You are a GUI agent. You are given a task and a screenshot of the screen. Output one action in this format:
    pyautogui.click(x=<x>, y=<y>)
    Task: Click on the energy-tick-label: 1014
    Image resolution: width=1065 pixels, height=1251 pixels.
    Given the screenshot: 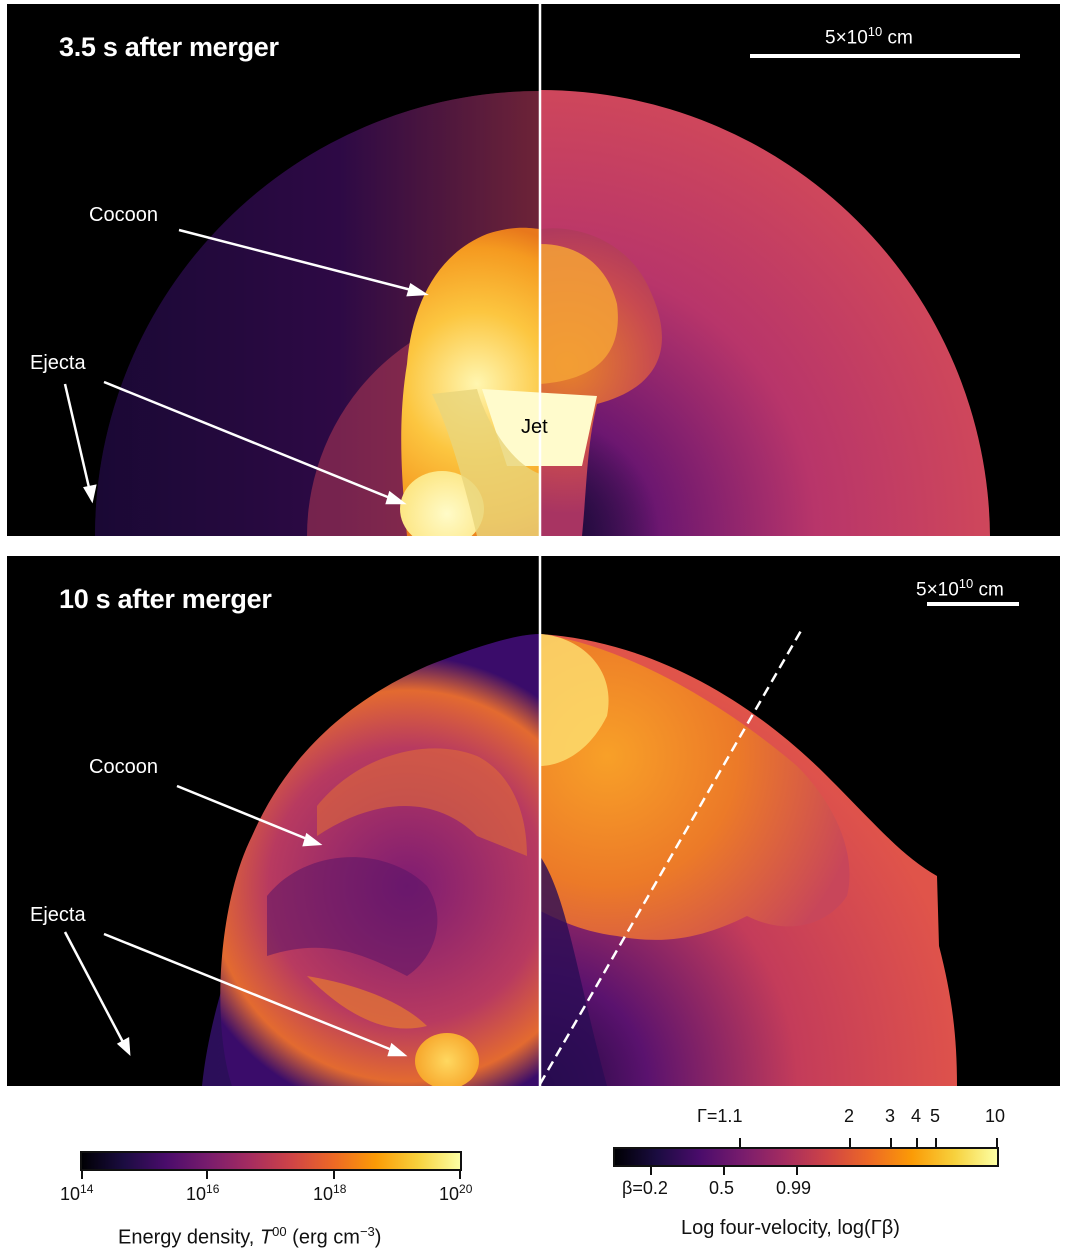 What is the action you would take?
    pyautogui.click(x=77, y=1193)
    